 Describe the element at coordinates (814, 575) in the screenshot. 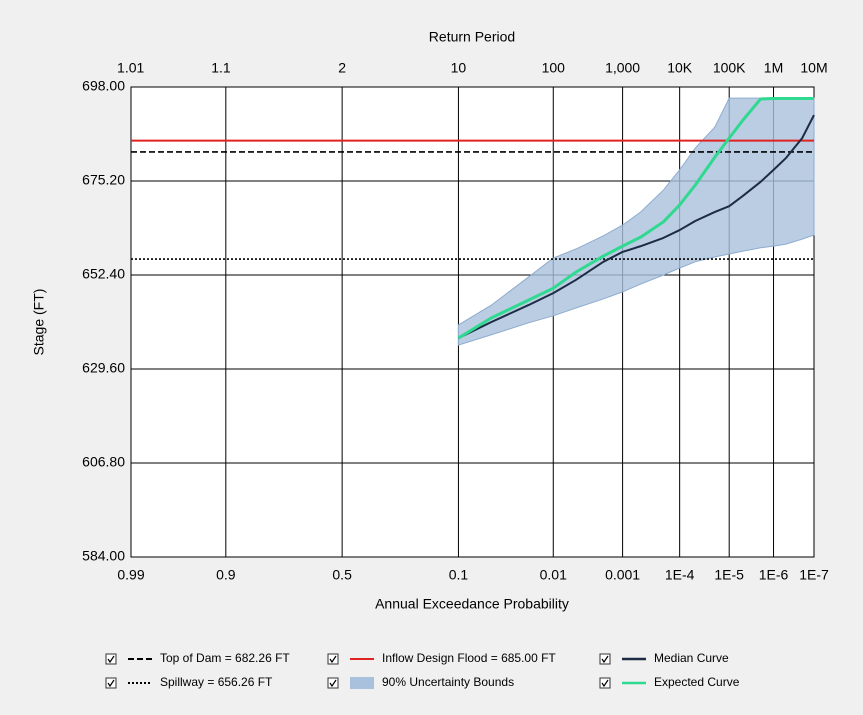

I see `x-tick-label: 1E-7` at that location.